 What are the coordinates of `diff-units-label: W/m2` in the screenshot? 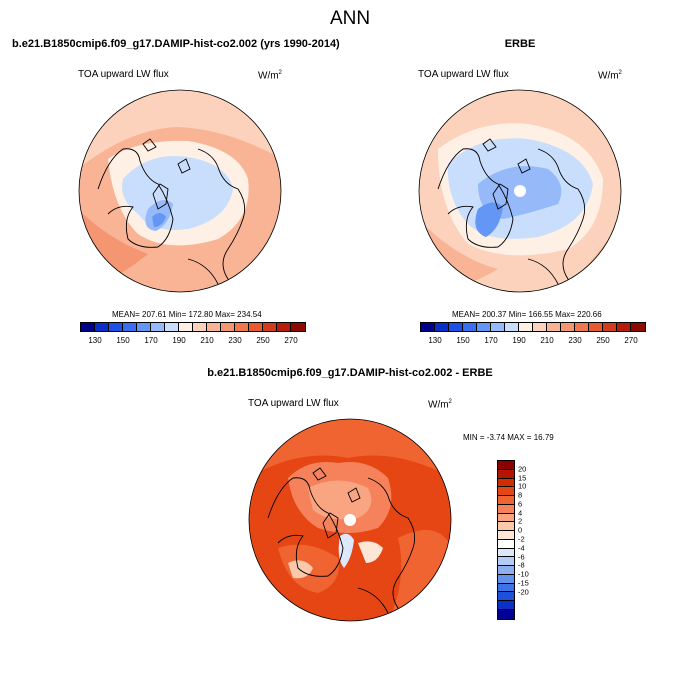 It's located at (440, 405).